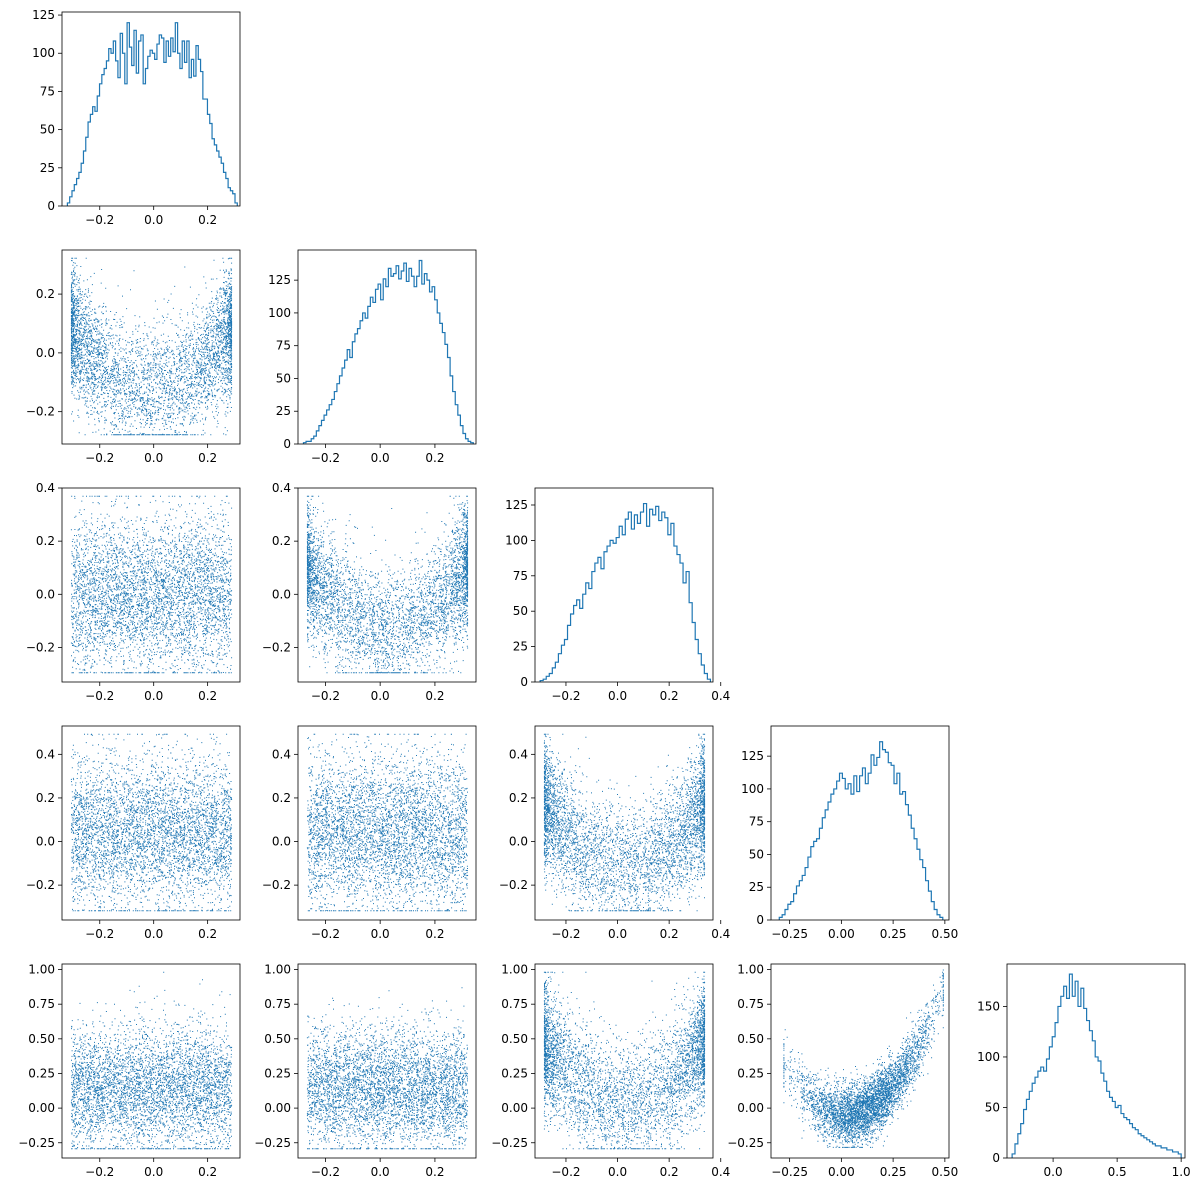  I want to click on scatter-panel-1-0: −0.2 0.0 0.2 −0.2 0.0 0.2, so click(133, 357).